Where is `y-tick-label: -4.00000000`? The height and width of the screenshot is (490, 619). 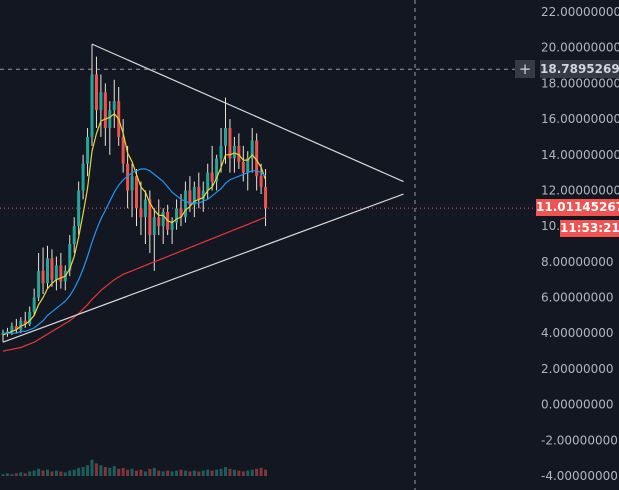
y-tick-label: -4.00000000 is located at coordinates (579, 476).